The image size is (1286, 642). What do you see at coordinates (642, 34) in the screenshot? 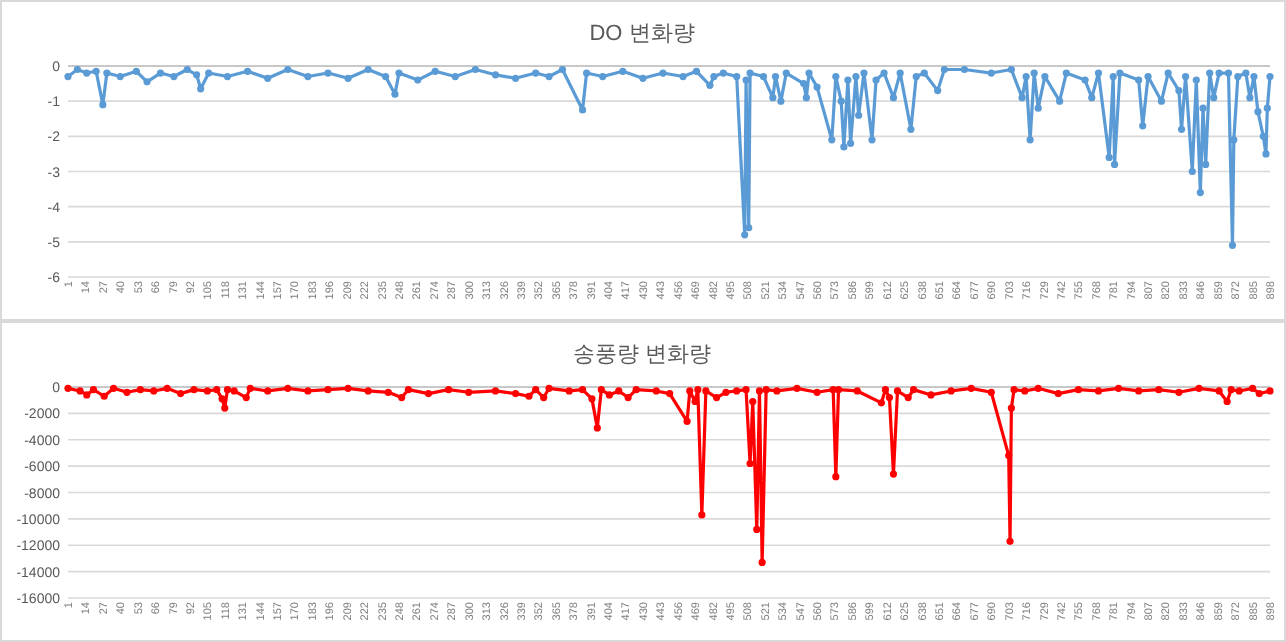
I see `chart-title: DO 변화량` at bounding box center [642, 34].